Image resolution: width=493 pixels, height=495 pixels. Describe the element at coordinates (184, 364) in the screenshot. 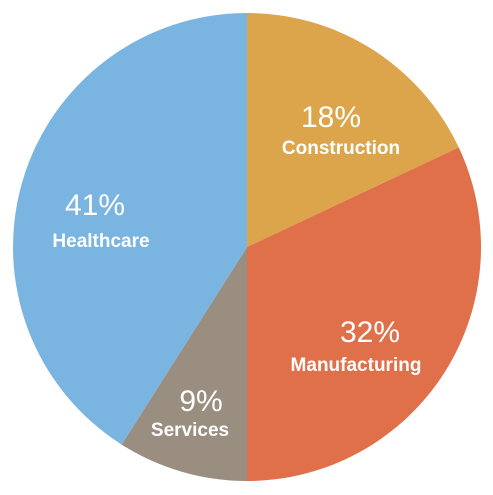

I see `pie-slice-services` at that location.